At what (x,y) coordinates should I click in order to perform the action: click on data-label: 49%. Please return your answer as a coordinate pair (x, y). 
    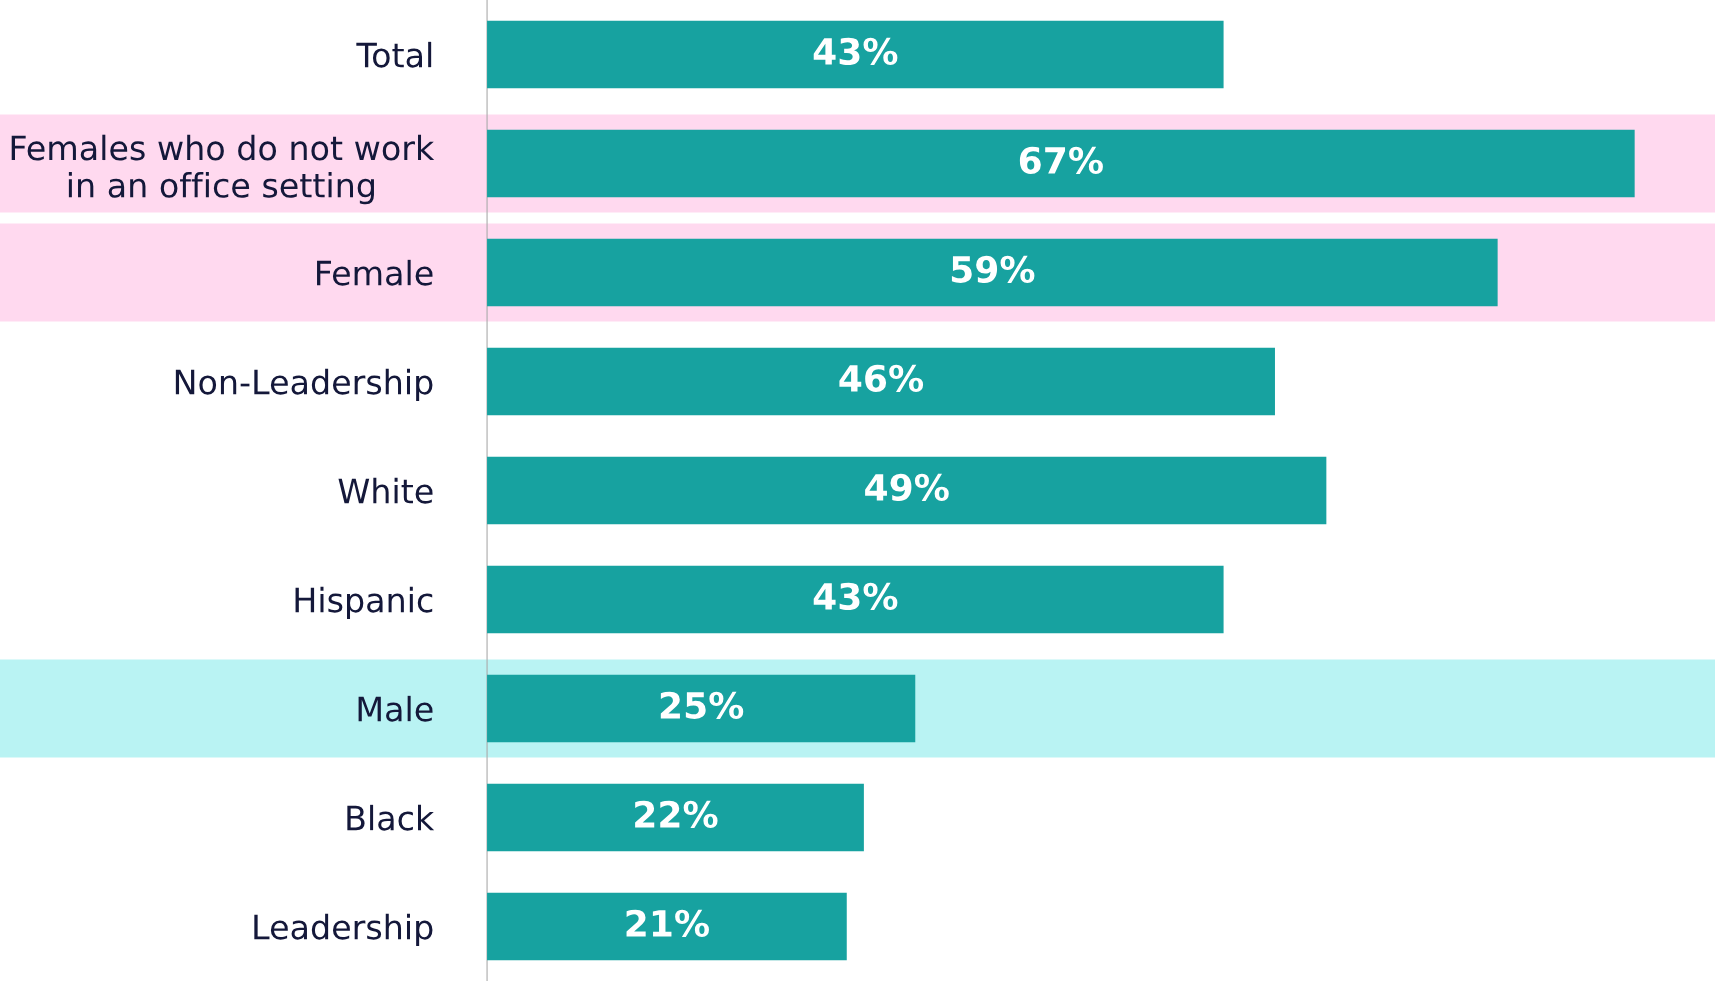
    Looking at the image, I should click on (907, 487).